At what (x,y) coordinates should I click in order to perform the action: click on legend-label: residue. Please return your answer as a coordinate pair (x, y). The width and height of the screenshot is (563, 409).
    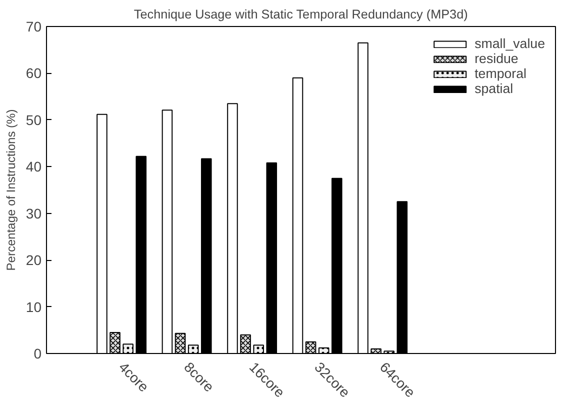
    Looking at the image, I should click on (496, 58).